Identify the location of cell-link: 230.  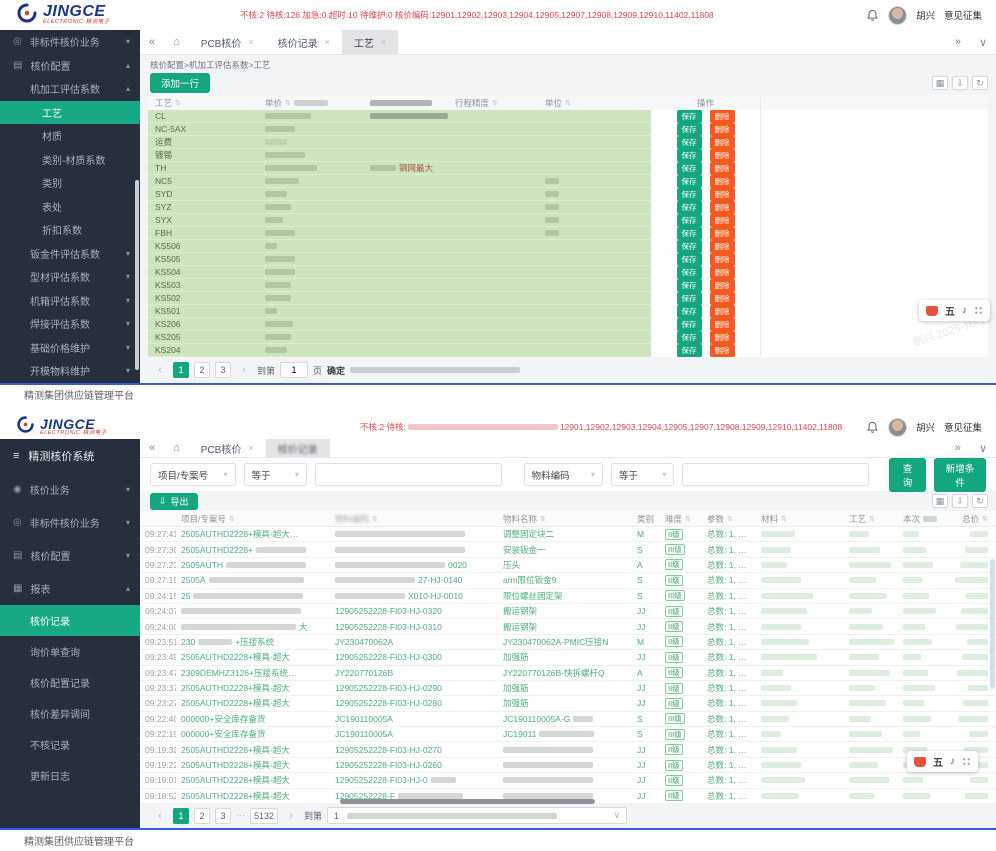
(188, 641).